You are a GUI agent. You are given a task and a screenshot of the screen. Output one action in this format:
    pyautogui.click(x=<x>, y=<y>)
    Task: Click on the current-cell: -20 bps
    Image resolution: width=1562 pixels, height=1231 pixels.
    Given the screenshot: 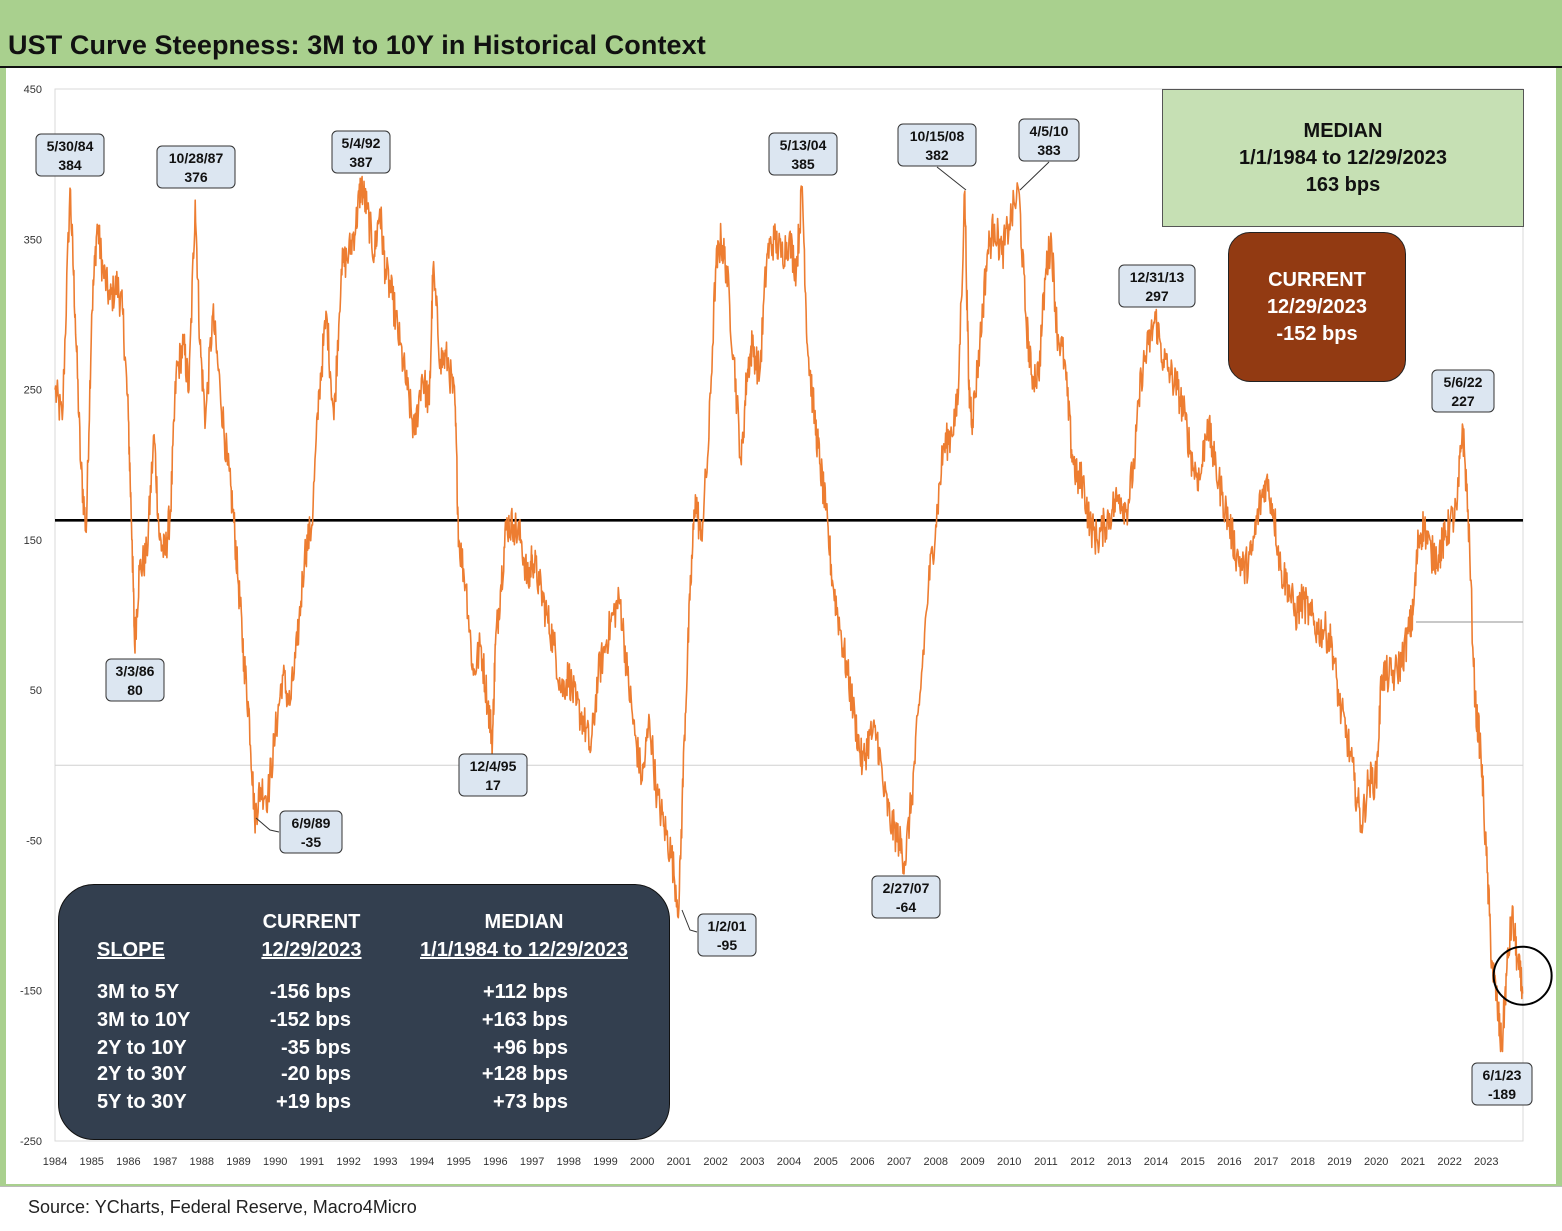 What is the action you would take?
    pyautogui.click(x=315, y=1074)
    